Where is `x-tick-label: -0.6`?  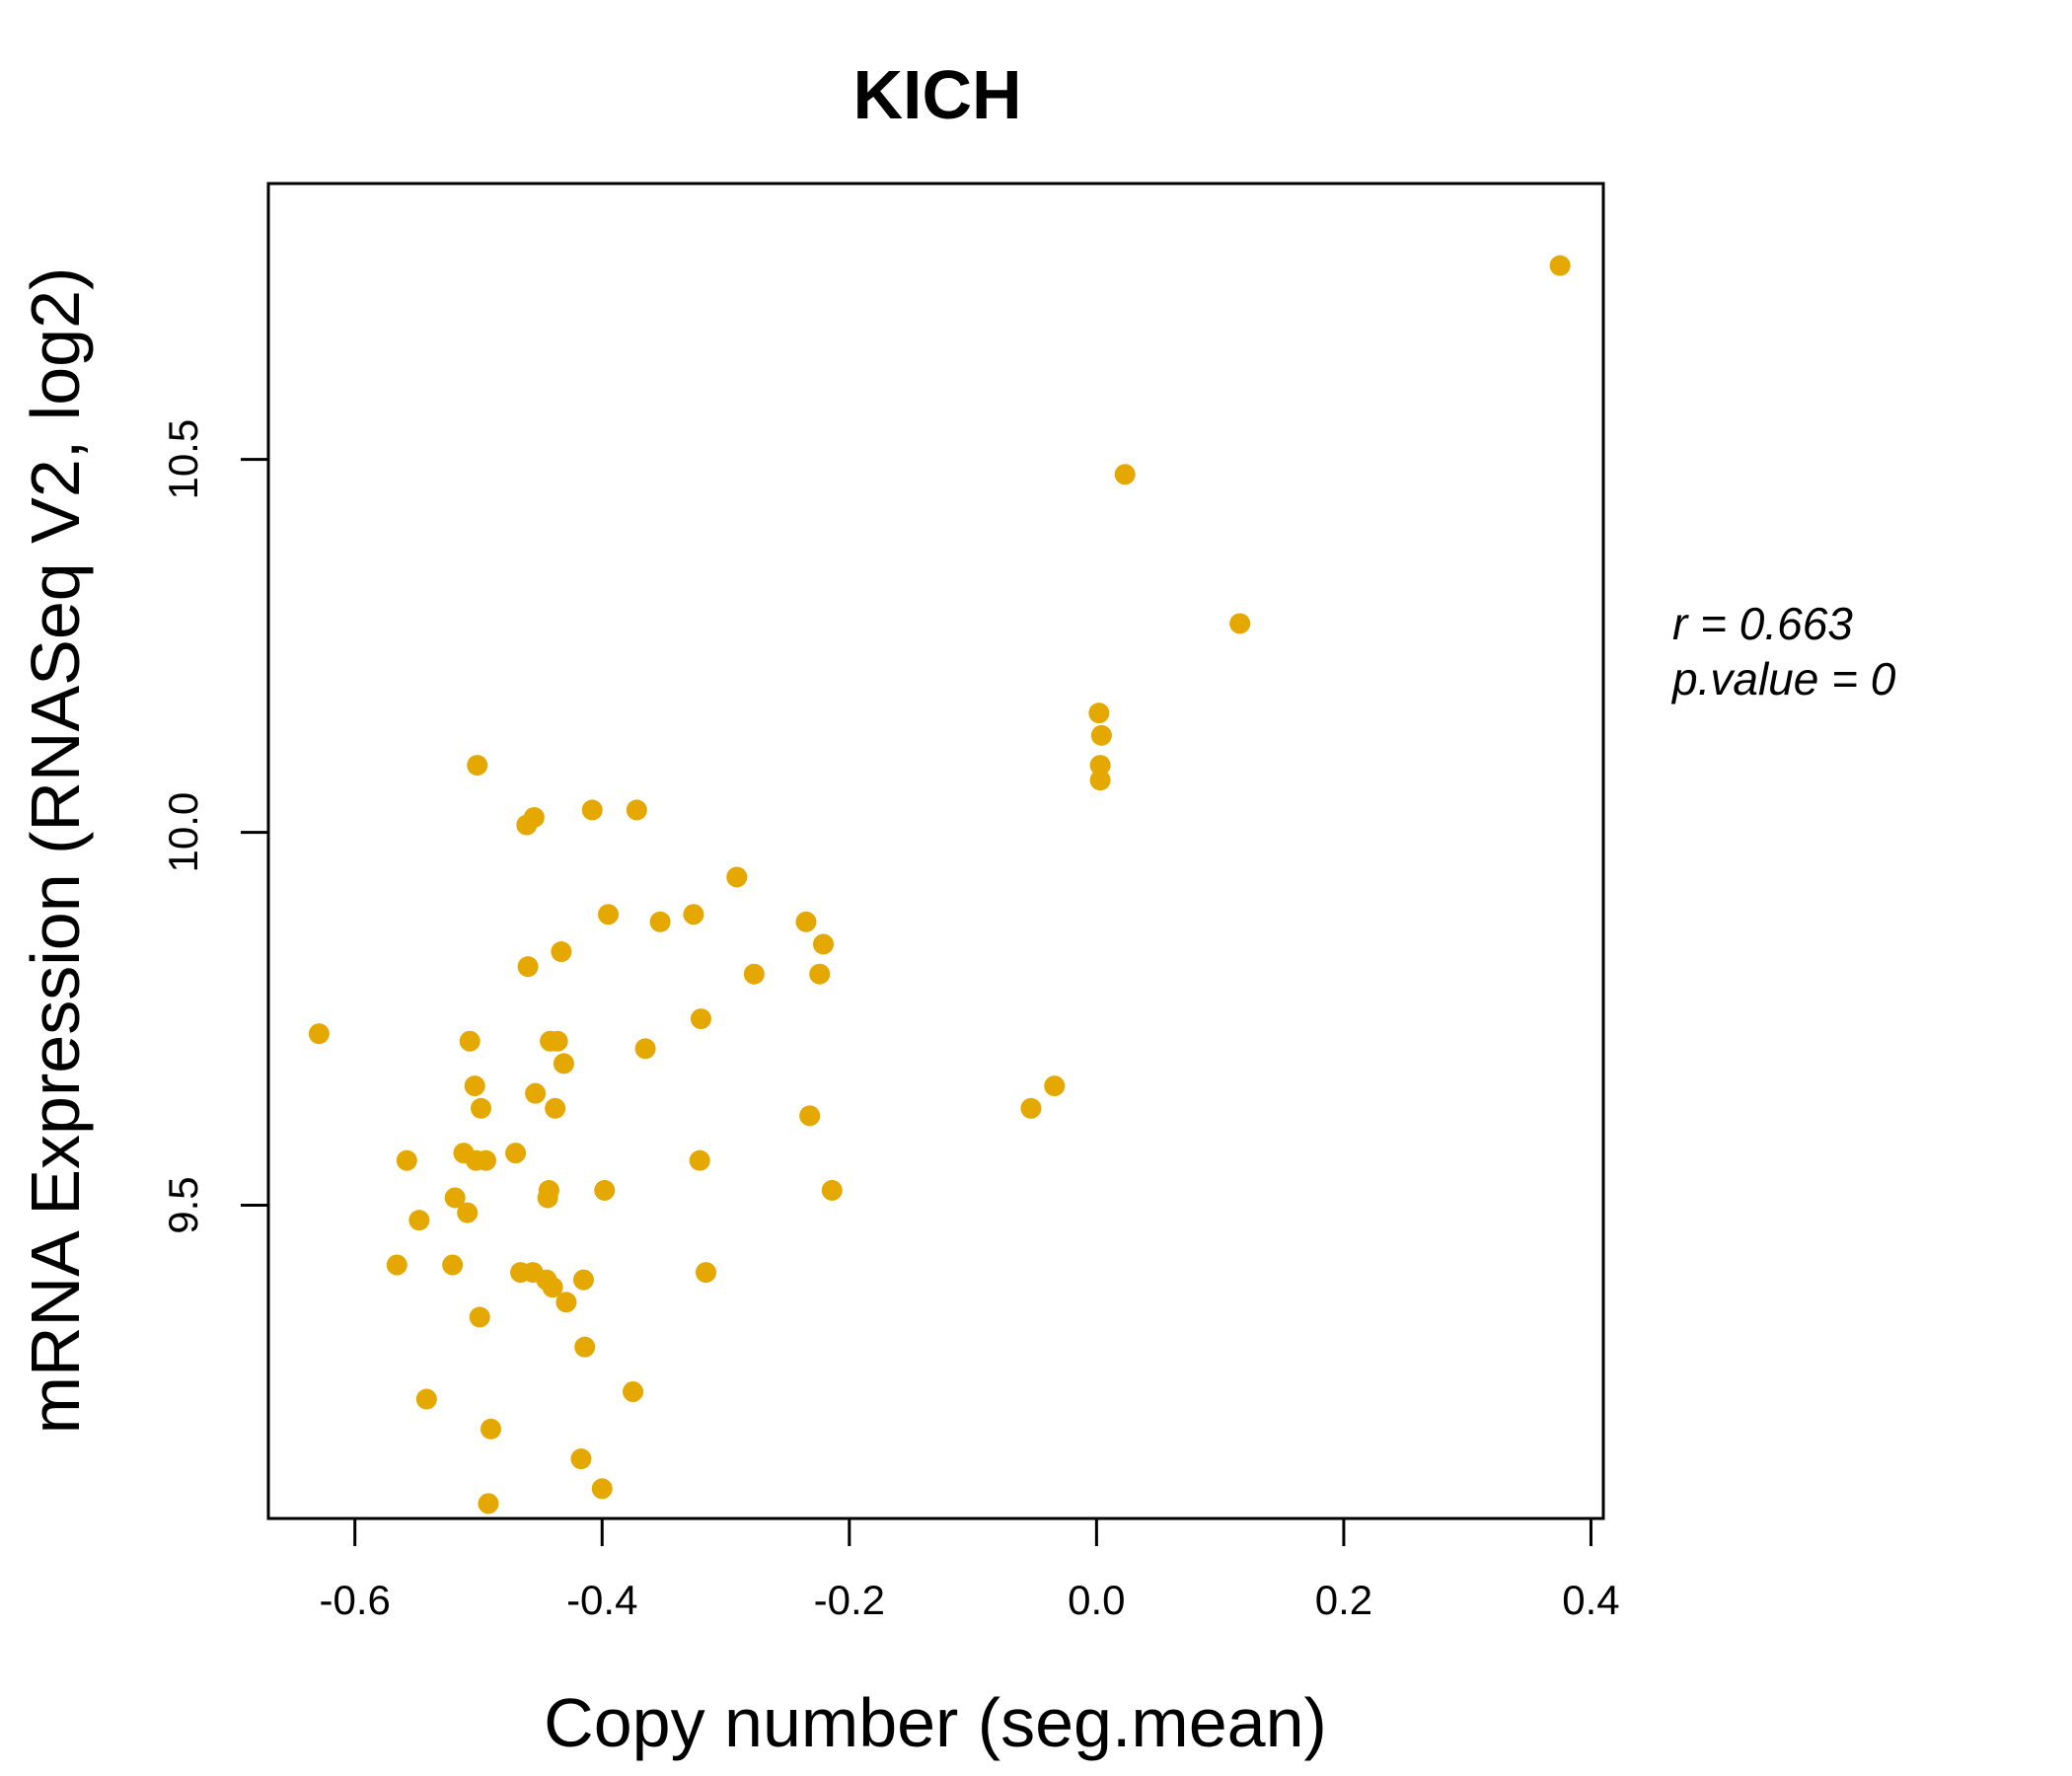
x-tick-label: -0.6 is located at coordinates (355, 1600).